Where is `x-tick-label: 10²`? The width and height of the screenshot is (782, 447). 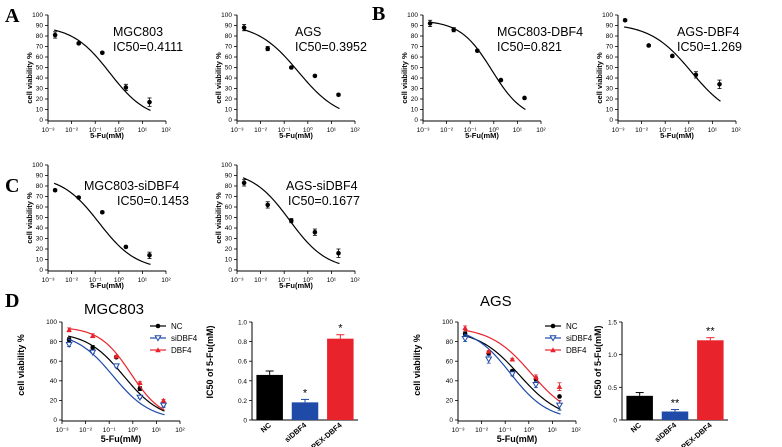
x-tick-label: 10² is located at coordinates (355, 280).